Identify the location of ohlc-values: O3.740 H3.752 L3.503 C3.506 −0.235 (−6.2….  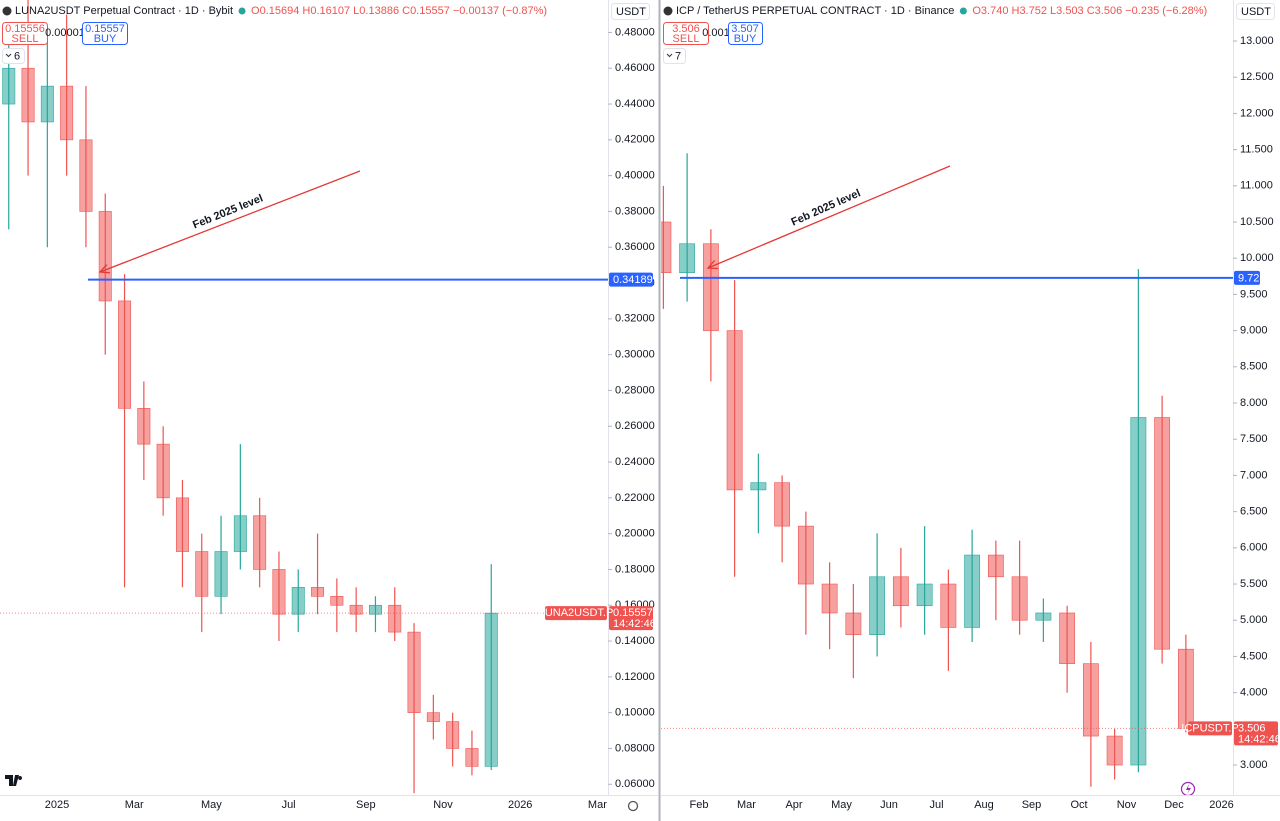
(1089, 11).